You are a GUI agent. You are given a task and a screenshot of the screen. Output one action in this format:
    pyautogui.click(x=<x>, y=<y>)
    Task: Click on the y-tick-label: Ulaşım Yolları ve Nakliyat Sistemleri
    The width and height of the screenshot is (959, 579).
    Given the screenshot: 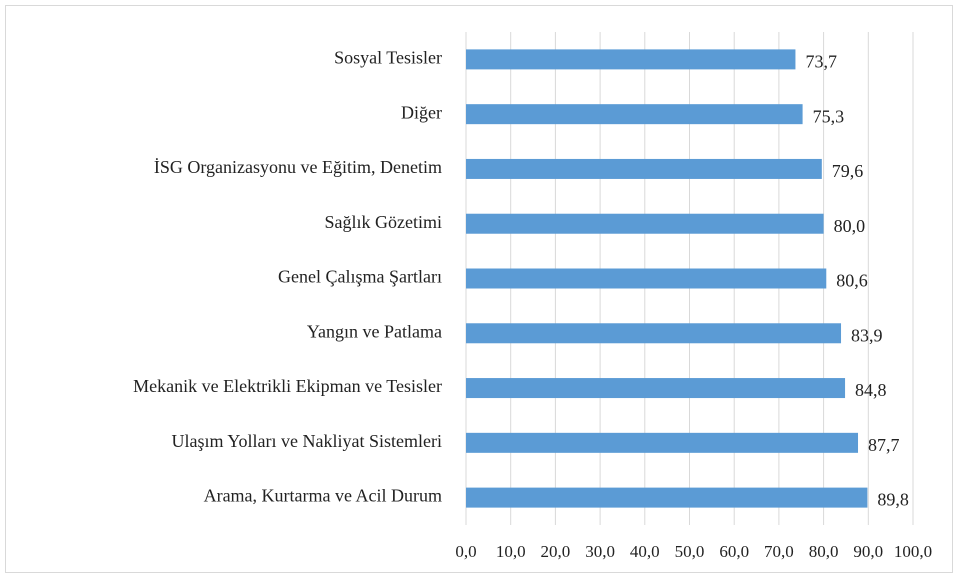 What is the action you would take?
    pyautogui.click(x=307, y=441)
    